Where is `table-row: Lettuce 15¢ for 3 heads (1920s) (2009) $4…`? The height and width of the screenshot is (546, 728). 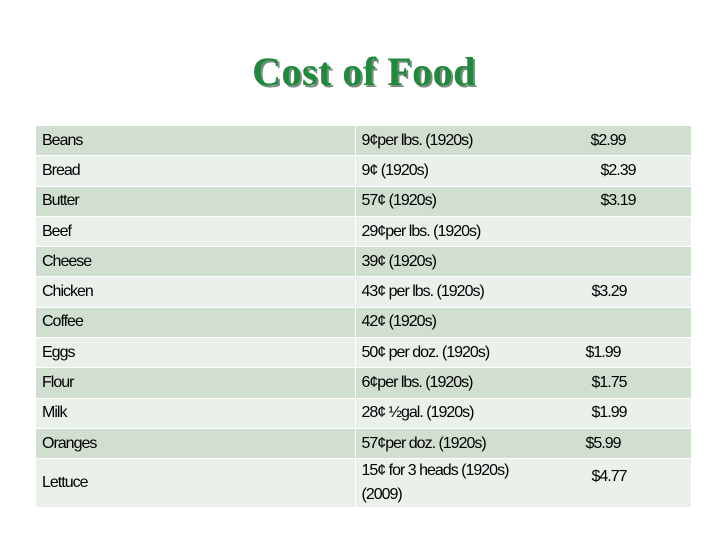
table-row: Lettuce 15¢ for 3 heads (1920s) (2009) $4… is located at coordinates (364, 483).